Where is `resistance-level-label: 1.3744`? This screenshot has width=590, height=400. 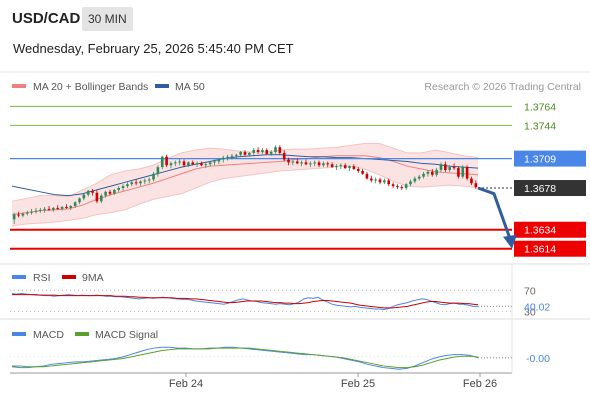 resistance-level-label: 1.3744 is located at coordinates (540, 126).